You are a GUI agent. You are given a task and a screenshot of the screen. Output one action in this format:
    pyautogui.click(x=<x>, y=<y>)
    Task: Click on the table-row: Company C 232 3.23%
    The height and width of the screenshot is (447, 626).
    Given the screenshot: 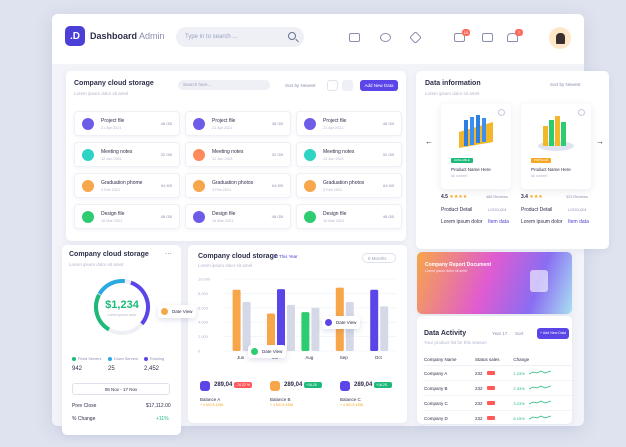 What is the action you would take?
    pyautogui.click(x=498, y=403)
    